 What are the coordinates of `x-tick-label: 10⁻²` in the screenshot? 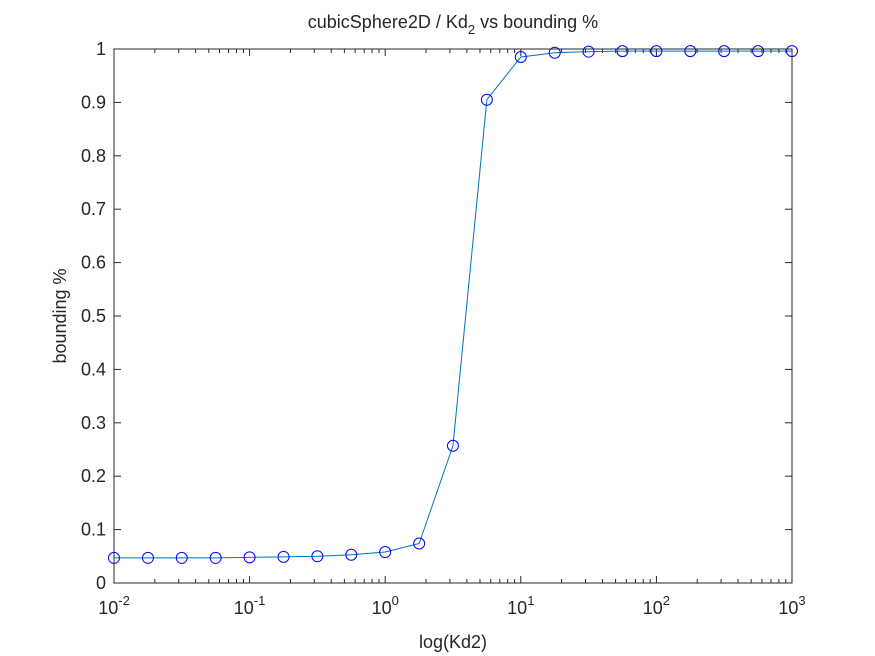 It's located at (114, 605).